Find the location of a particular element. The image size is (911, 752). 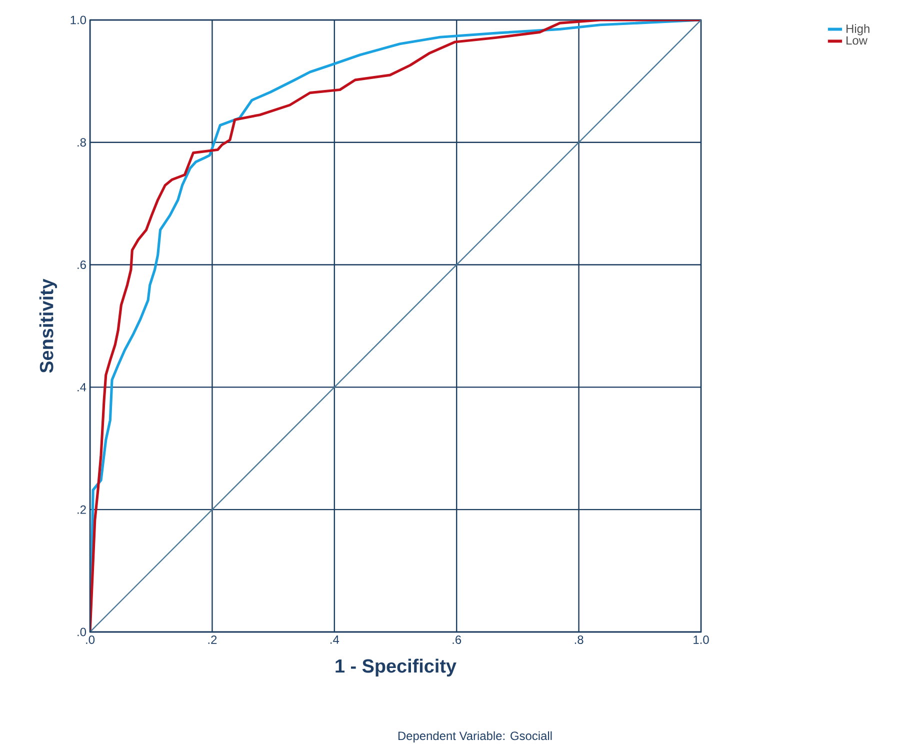

legend-label: Low is located at coordinates (857, 40).